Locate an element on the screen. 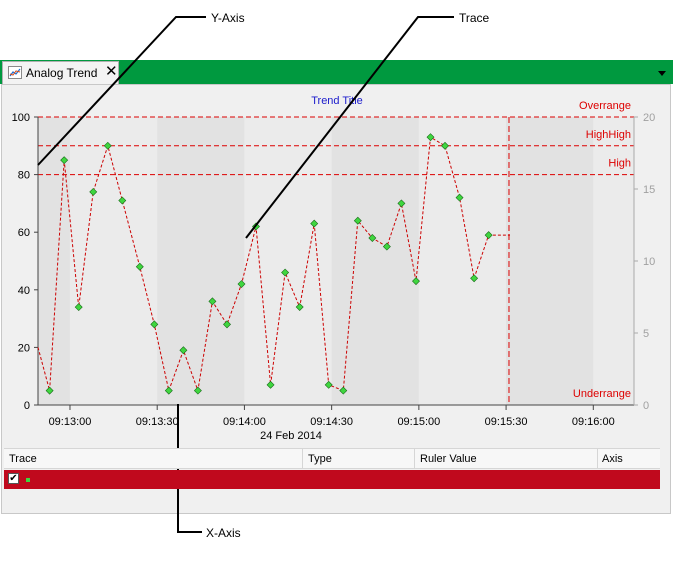 The width and height of the screenshot is (673, 575). y2-tick-label: 15 is located at coordinates (649, 190).